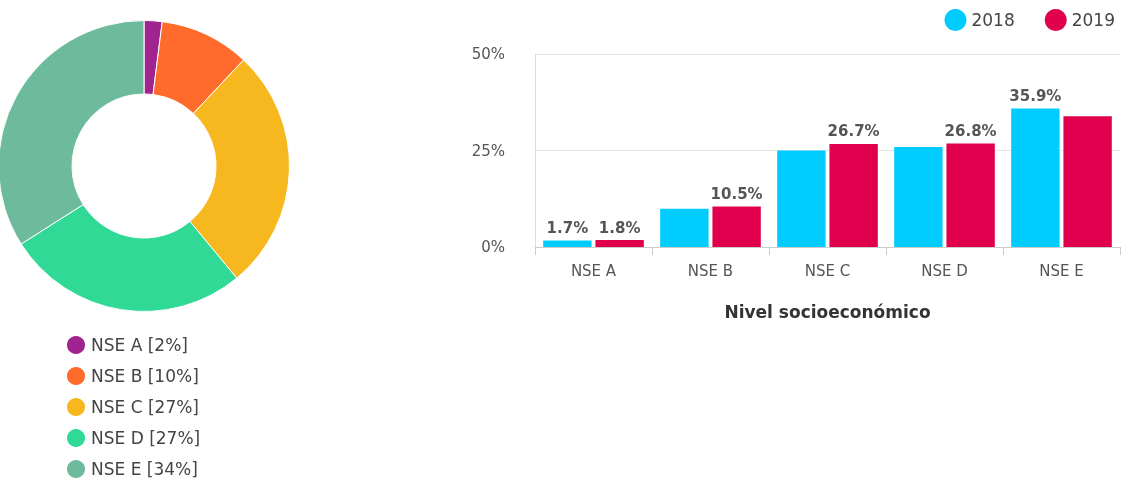  Describe the element at coordinates (853, 131) in the screenshot. I see `data-label: 26.7%` at that location.